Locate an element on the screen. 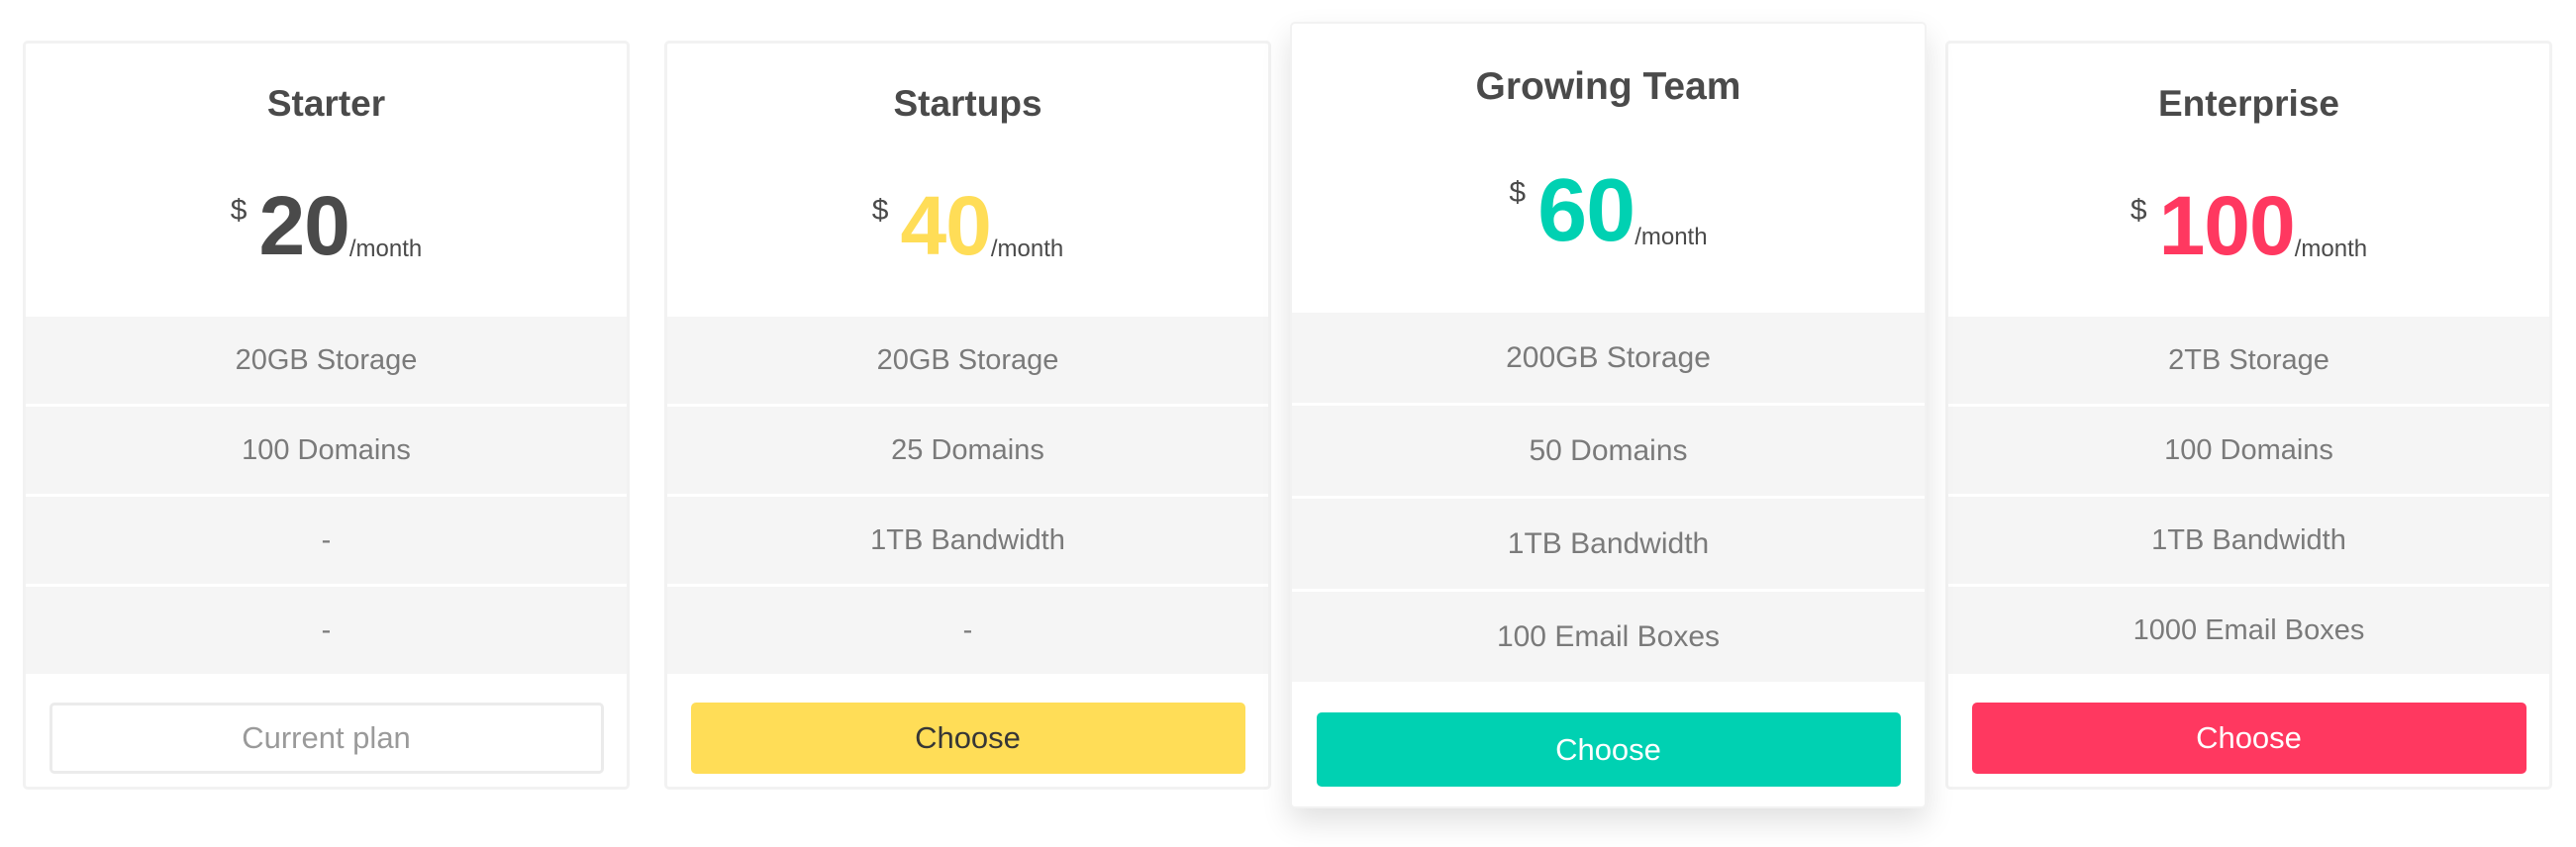 This screenshot has width=2576, height=847. choose-growing-team-button: Choose is located at coordinates (1609, 749).